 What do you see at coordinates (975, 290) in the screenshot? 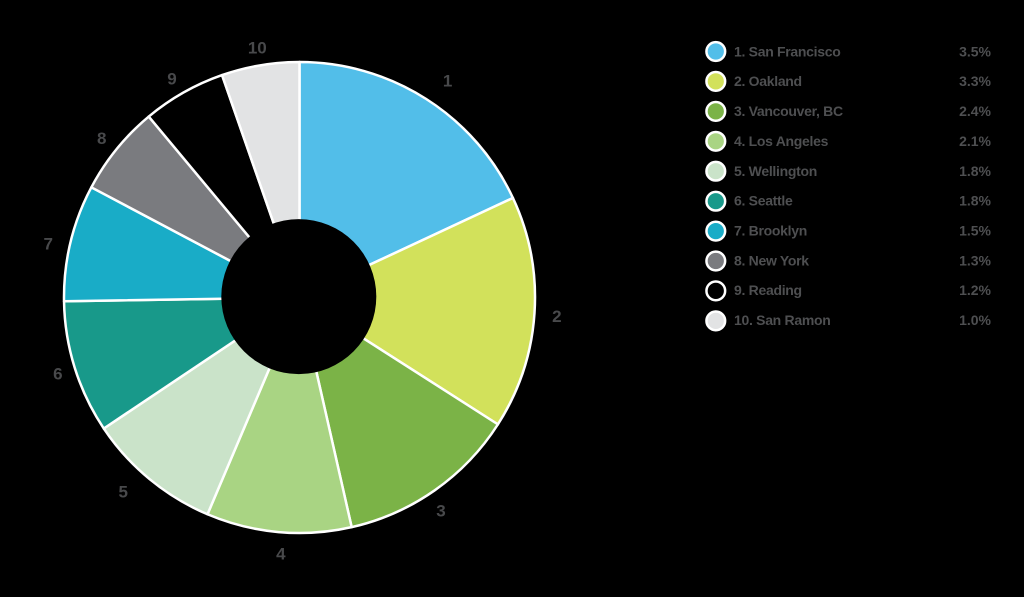
I see `svg-text: 1.2%` at bounding box center [975, 290].